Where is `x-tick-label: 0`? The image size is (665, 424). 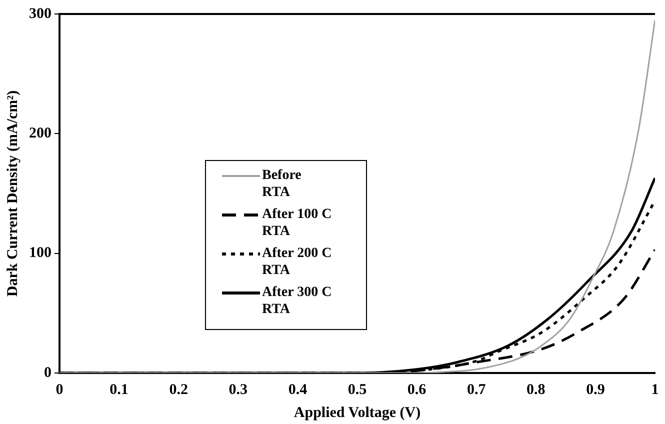
x-tick-label: 0 is located at coordinates (60, 390).